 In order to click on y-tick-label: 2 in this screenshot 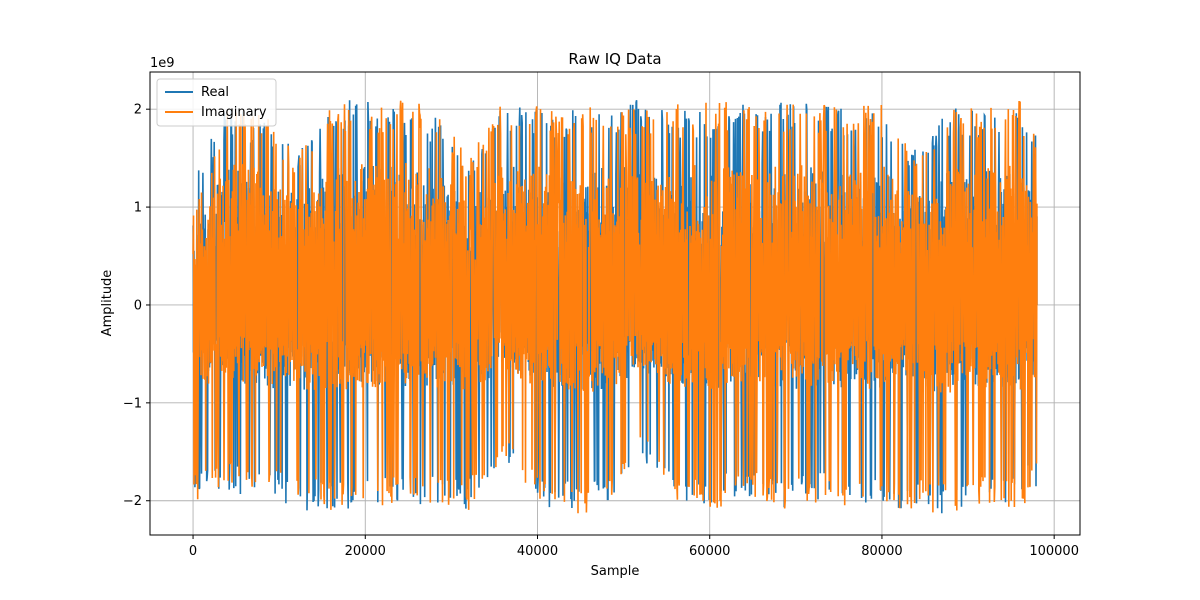, I will do `click(138, 110)`.